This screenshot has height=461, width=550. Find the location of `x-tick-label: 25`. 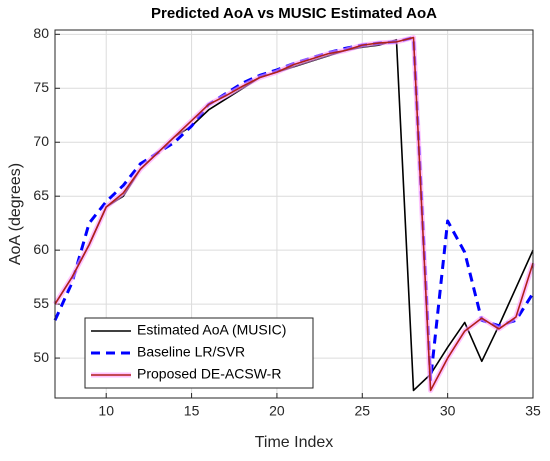

x-tick-label: 25 is located at coordinates (362, 411).